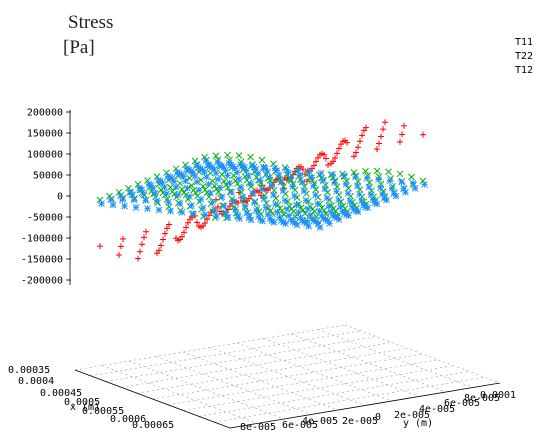  Describe the element at coordinates (152, 399) in the screenshot. I see `x-axis-line` at that location.